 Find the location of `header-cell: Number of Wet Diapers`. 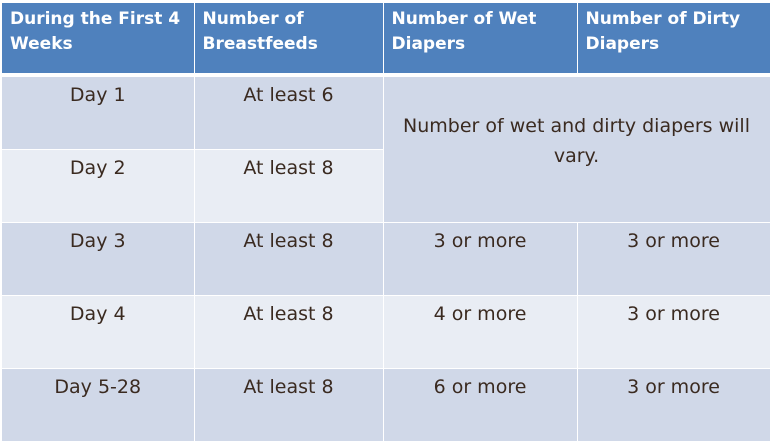

header-cell: Number of Wet Diapers is located at coordinates (480, 40).